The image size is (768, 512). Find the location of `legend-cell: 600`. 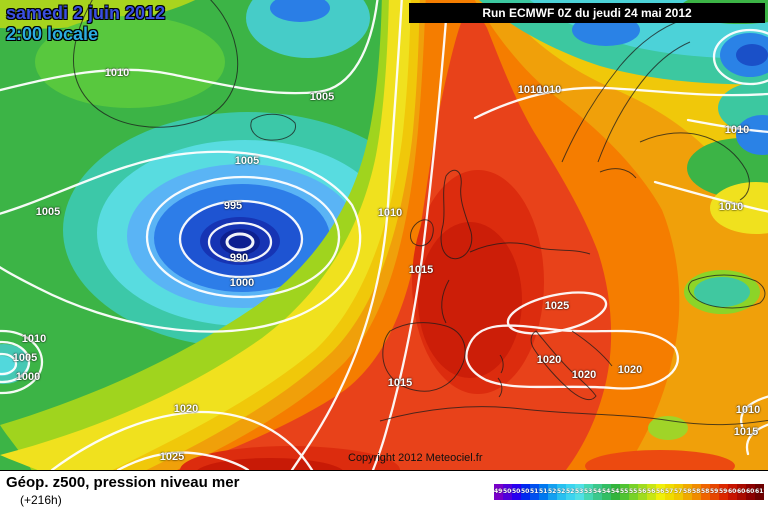

legend-cell: 600 is located at coordinates (732, 492).